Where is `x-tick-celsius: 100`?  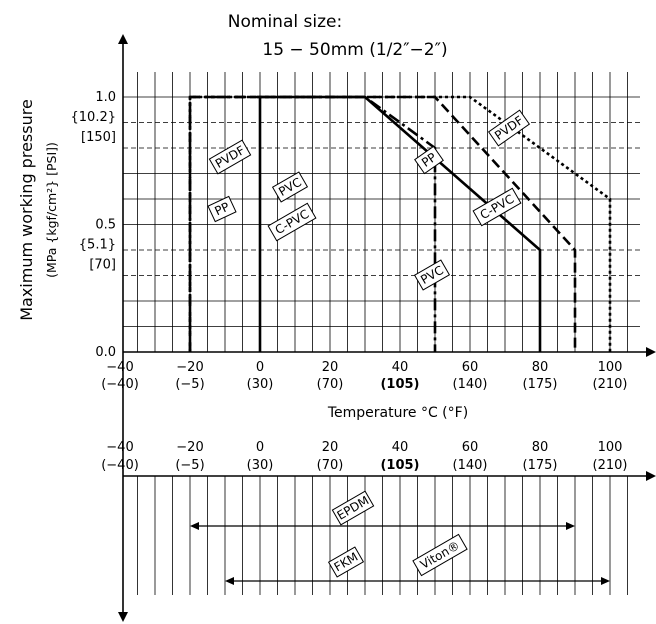
x-tick-celsius: 100 is located at coordinates (610, 367).